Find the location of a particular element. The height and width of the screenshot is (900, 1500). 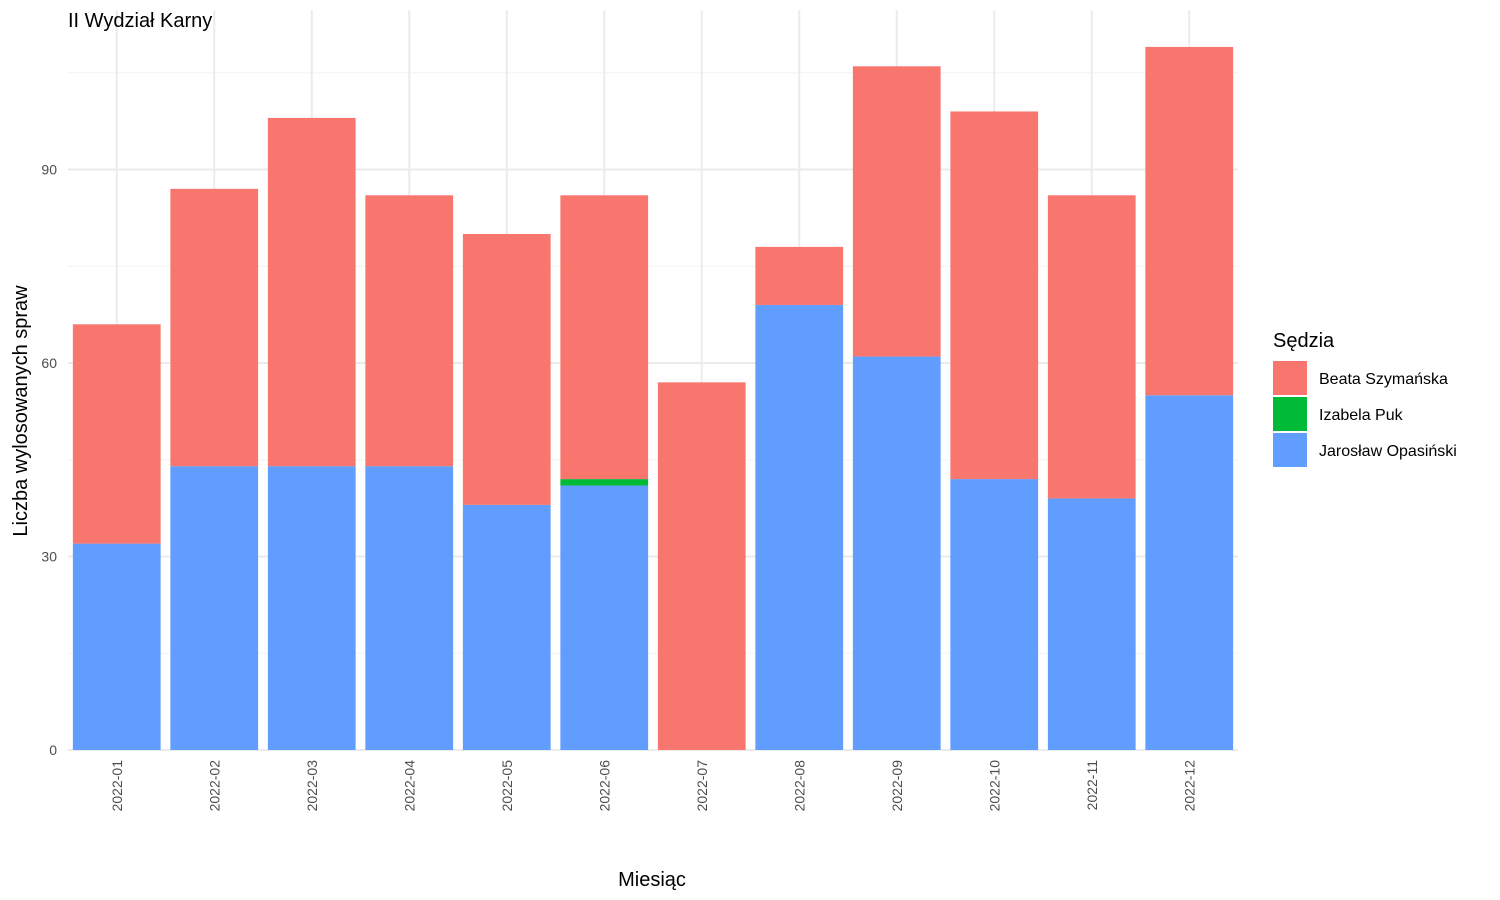

x-tick-label: 2022-03 is located at coordinates (312, 786).